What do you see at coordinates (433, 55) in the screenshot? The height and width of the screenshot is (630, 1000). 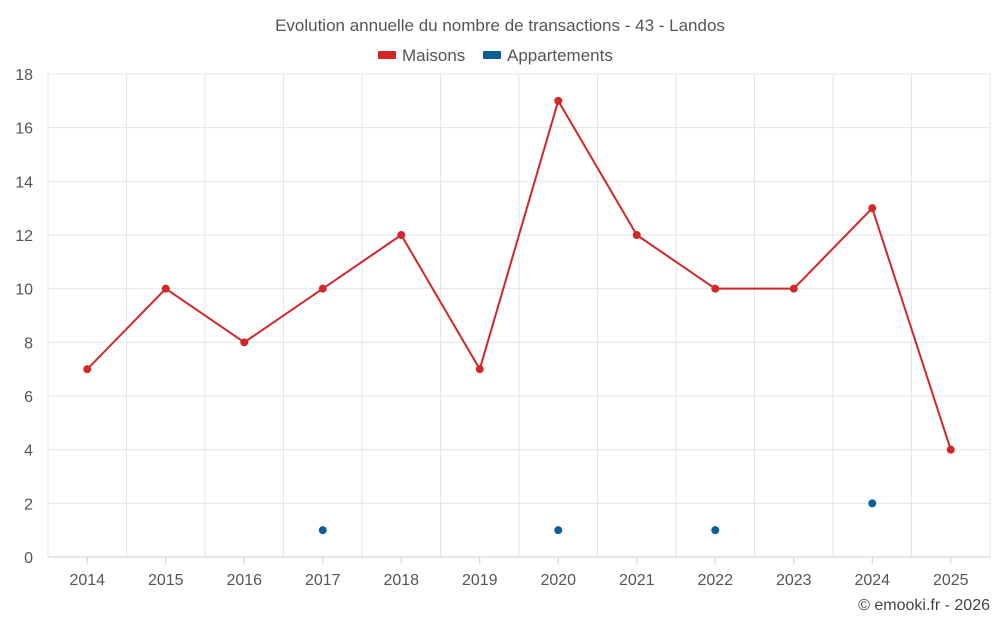 I see `legend-label-maisons: Maisons` at bounding box center [433, 55].